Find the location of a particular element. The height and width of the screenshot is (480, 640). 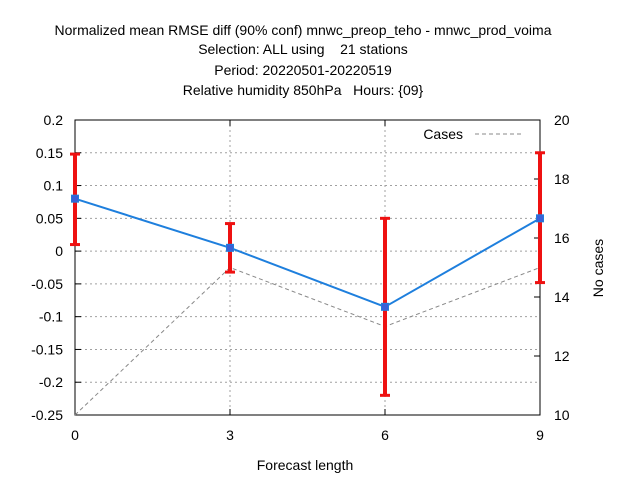

y-tick-label: 0.05 is located at coordinates (49, 218).